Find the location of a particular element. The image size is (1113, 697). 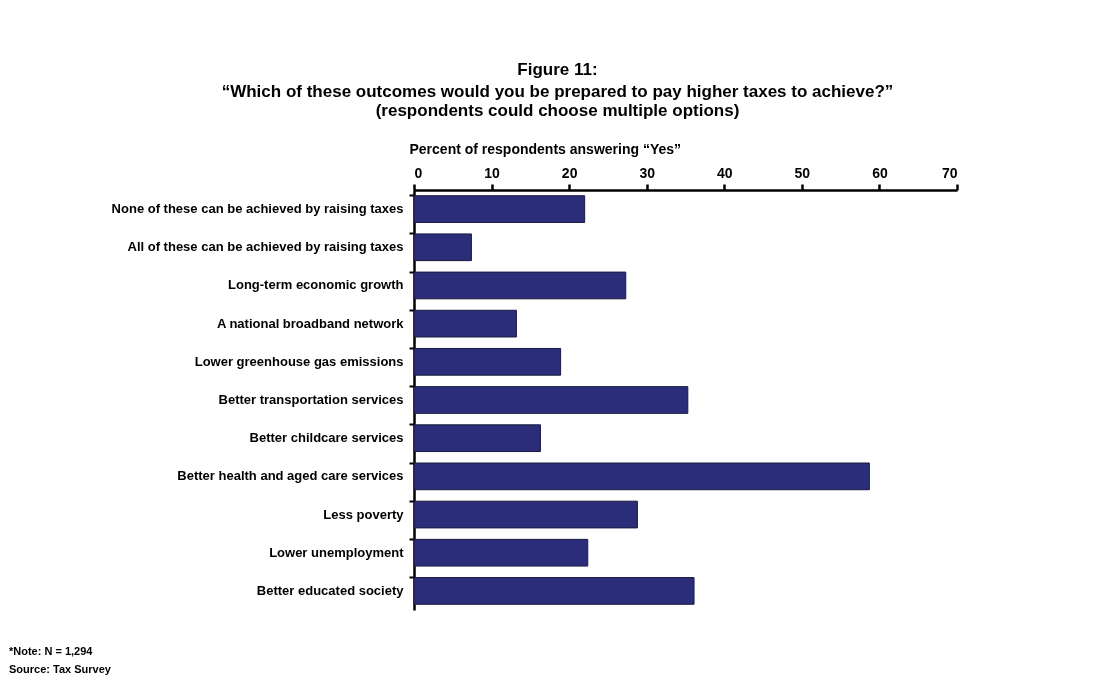

y-tick-label: Better health and aged care services is located at coordinates (290, 476).